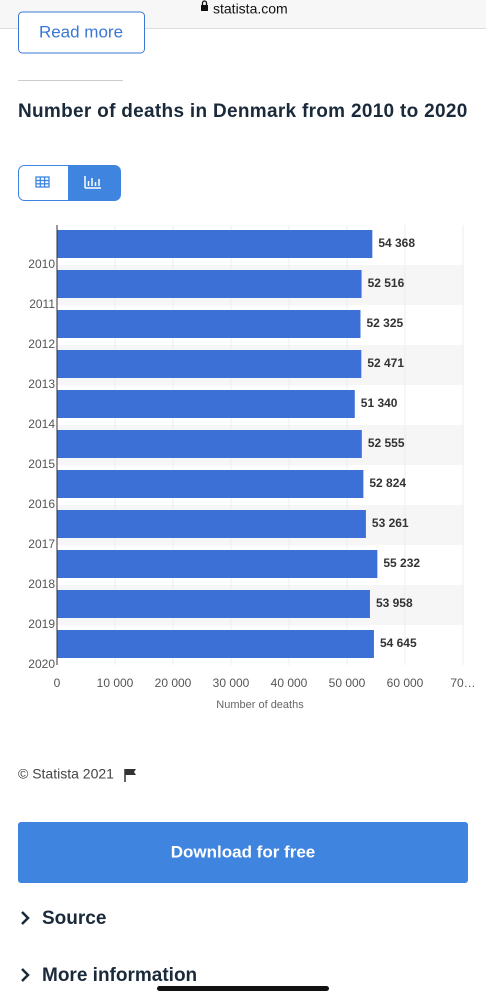  Describe the element at coordinates (115, 683) in the screenshot. I see `x-tick-label: 10 000` at that location.